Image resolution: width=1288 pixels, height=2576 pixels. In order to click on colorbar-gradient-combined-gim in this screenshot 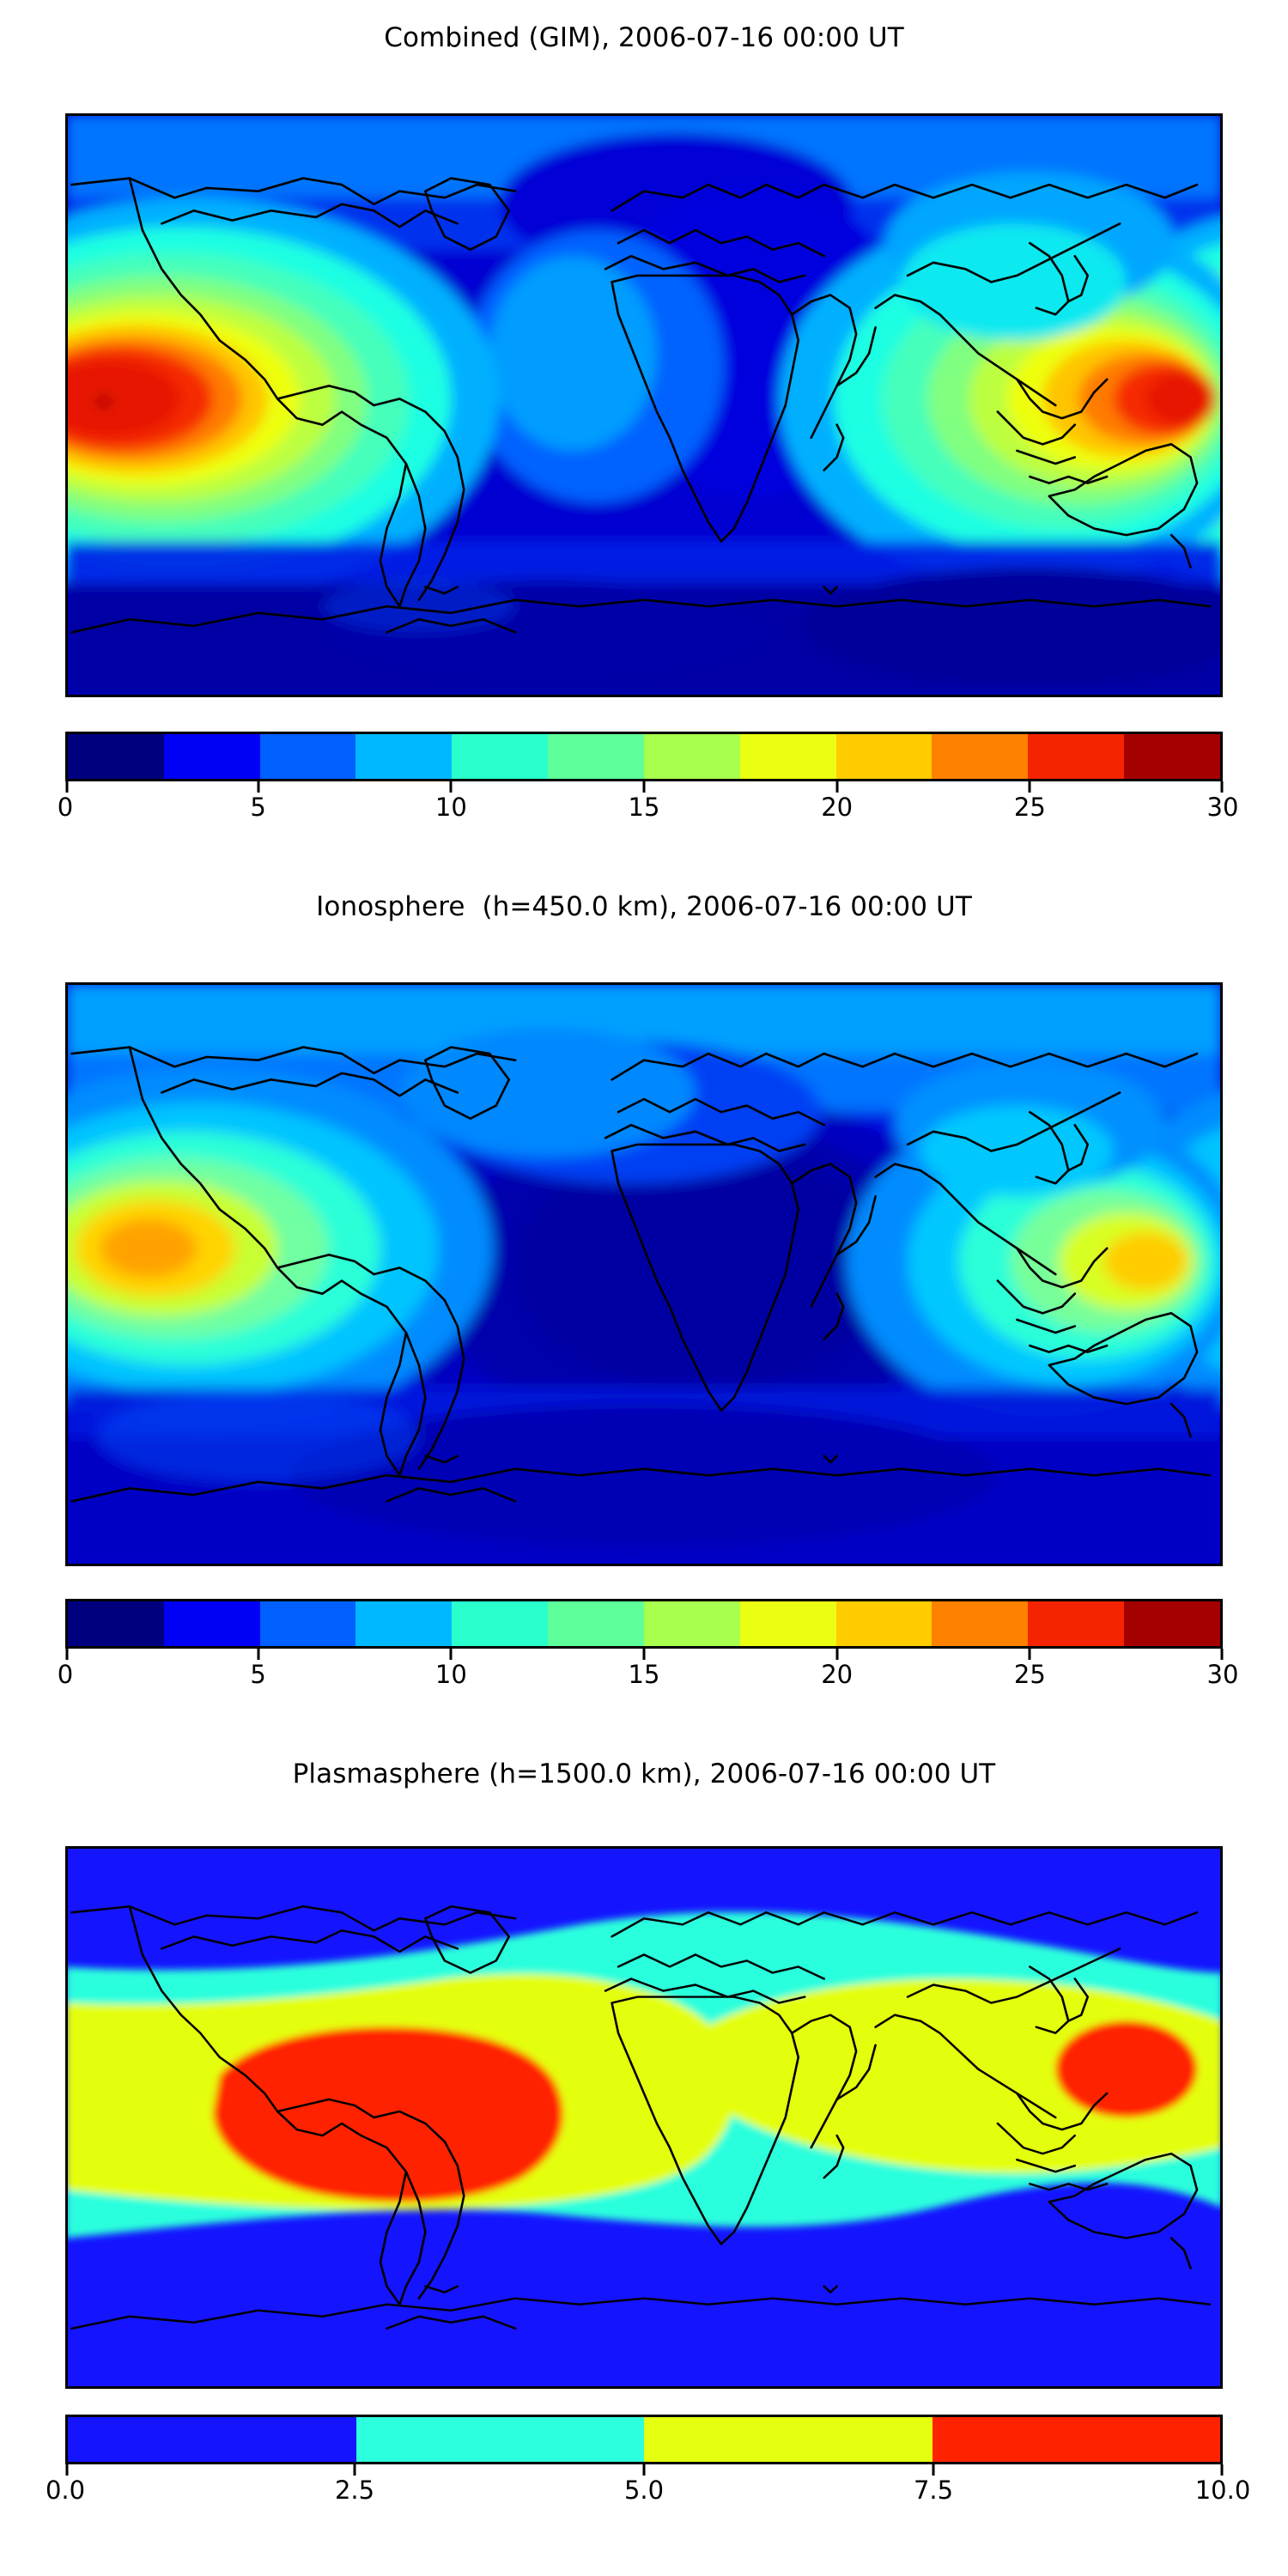, I will do `click(644, 757)`.